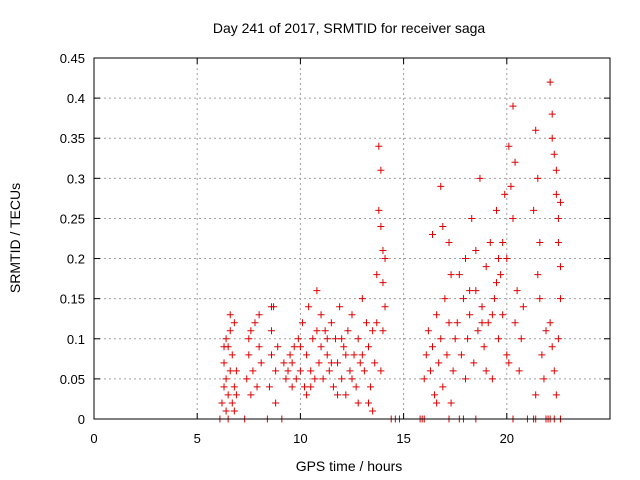  Describe the element at coordinates (72, 58) in the screenshot. I see `y-tick-label: 0.45` at that location.